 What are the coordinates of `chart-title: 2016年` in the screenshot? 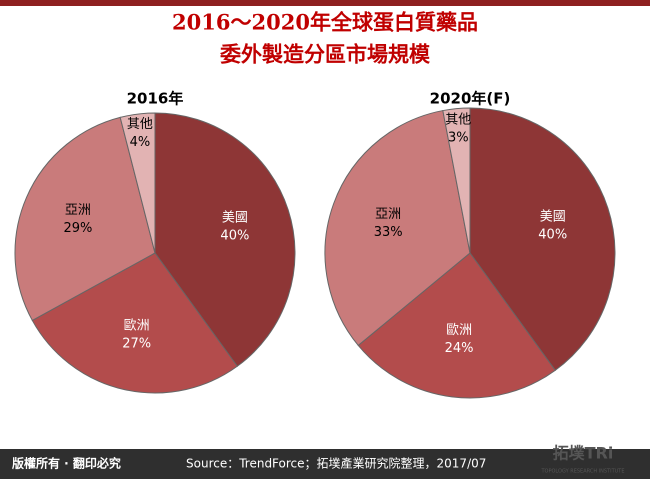 It's located at (155, 99).